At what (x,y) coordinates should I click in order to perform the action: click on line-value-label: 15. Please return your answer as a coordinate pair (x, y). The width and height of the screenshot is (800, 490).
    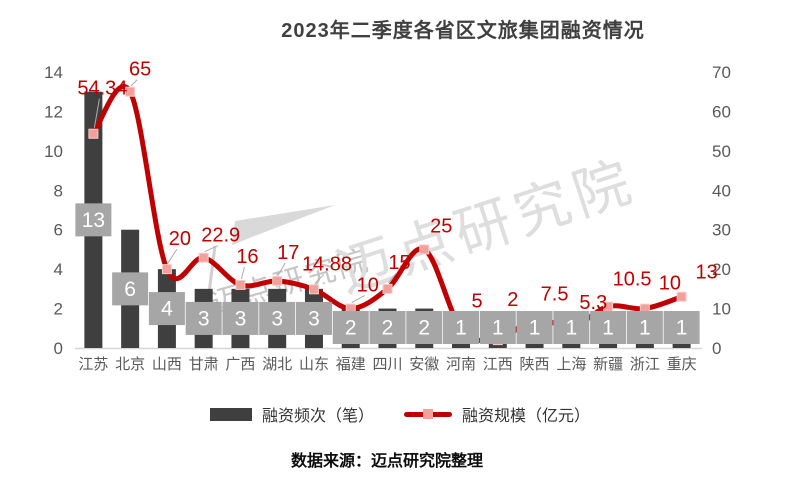
    Looking at the image, I should click on (399, 263).